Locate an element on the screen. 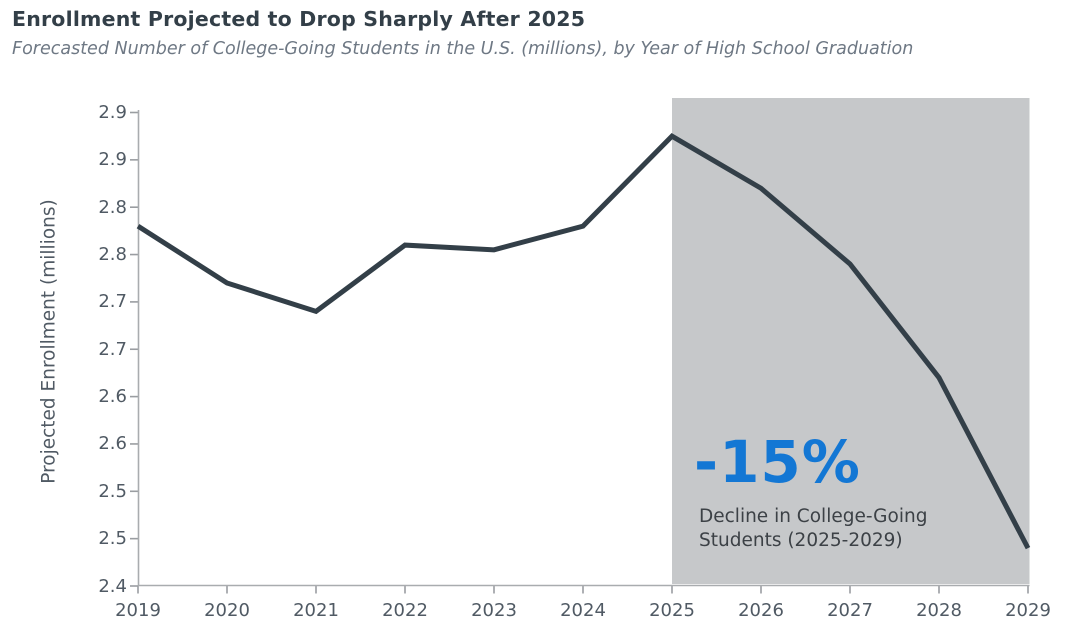 The image size is (1065, 627). x-tick-label: 2028 is located at coordinates (939, 610).